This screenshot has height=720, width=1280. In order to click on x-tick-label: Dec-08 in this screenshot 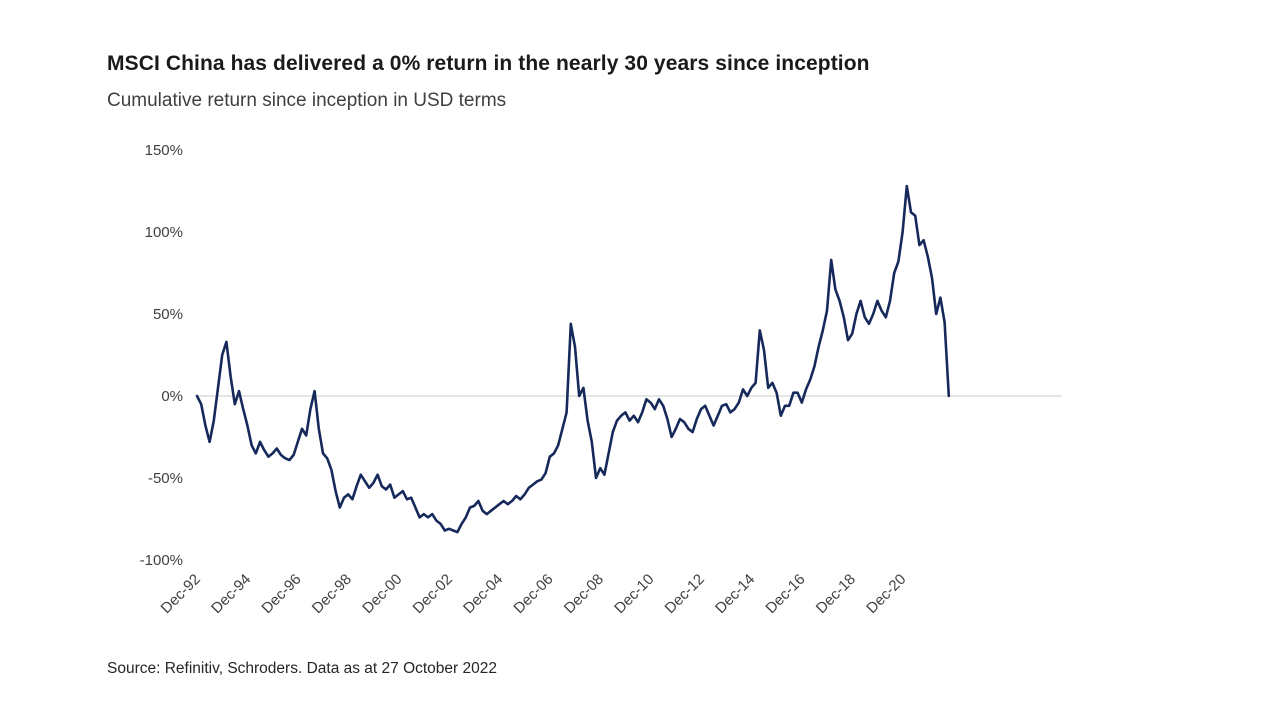, I will do `click(584, 594)`.